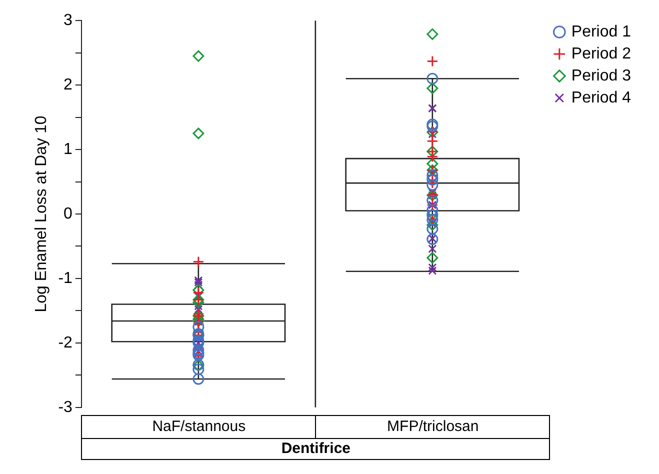  I want to click on legend-label: Period 4, so click(601, 97).